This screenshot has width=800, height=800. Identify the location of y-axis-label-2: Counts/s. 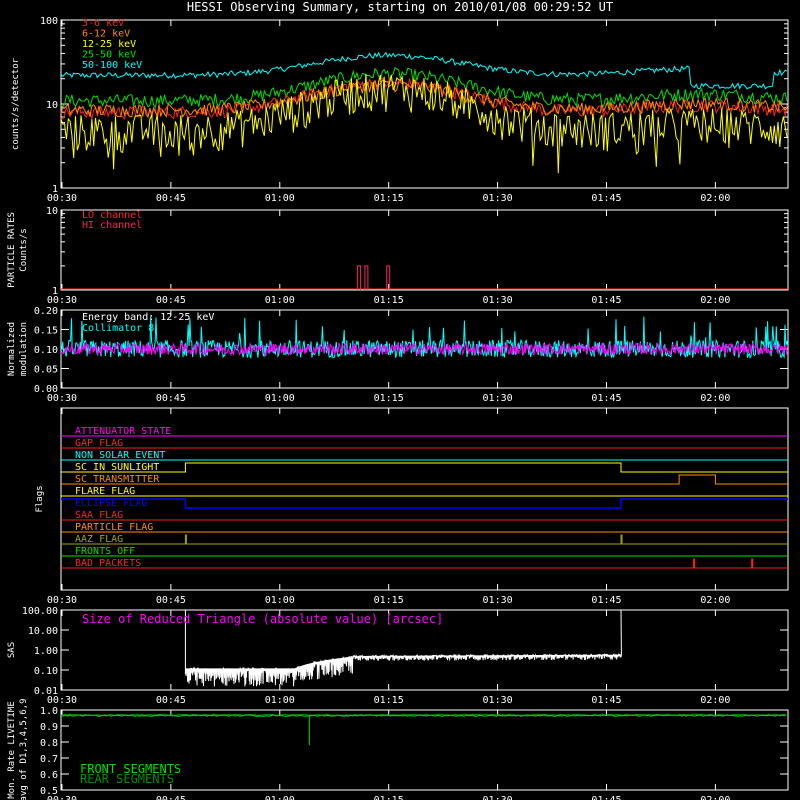
(24, 249).